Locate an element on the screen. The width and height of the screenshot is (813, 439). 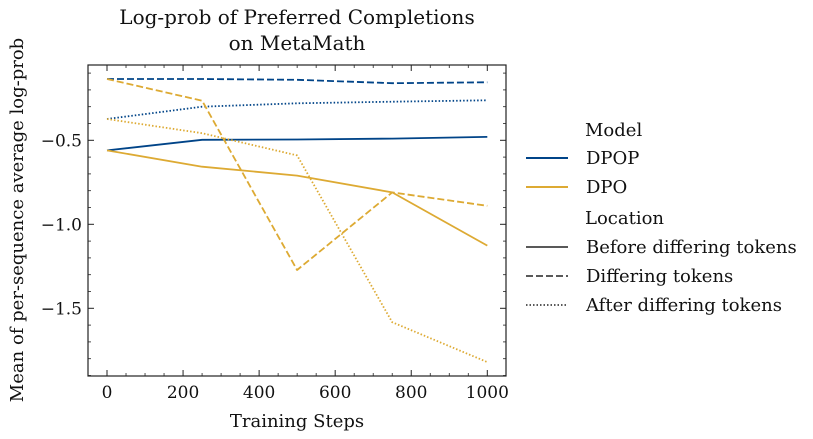
y-axis-label: Mean of per-sequence average log-prob is located at coordinates (17, 220).